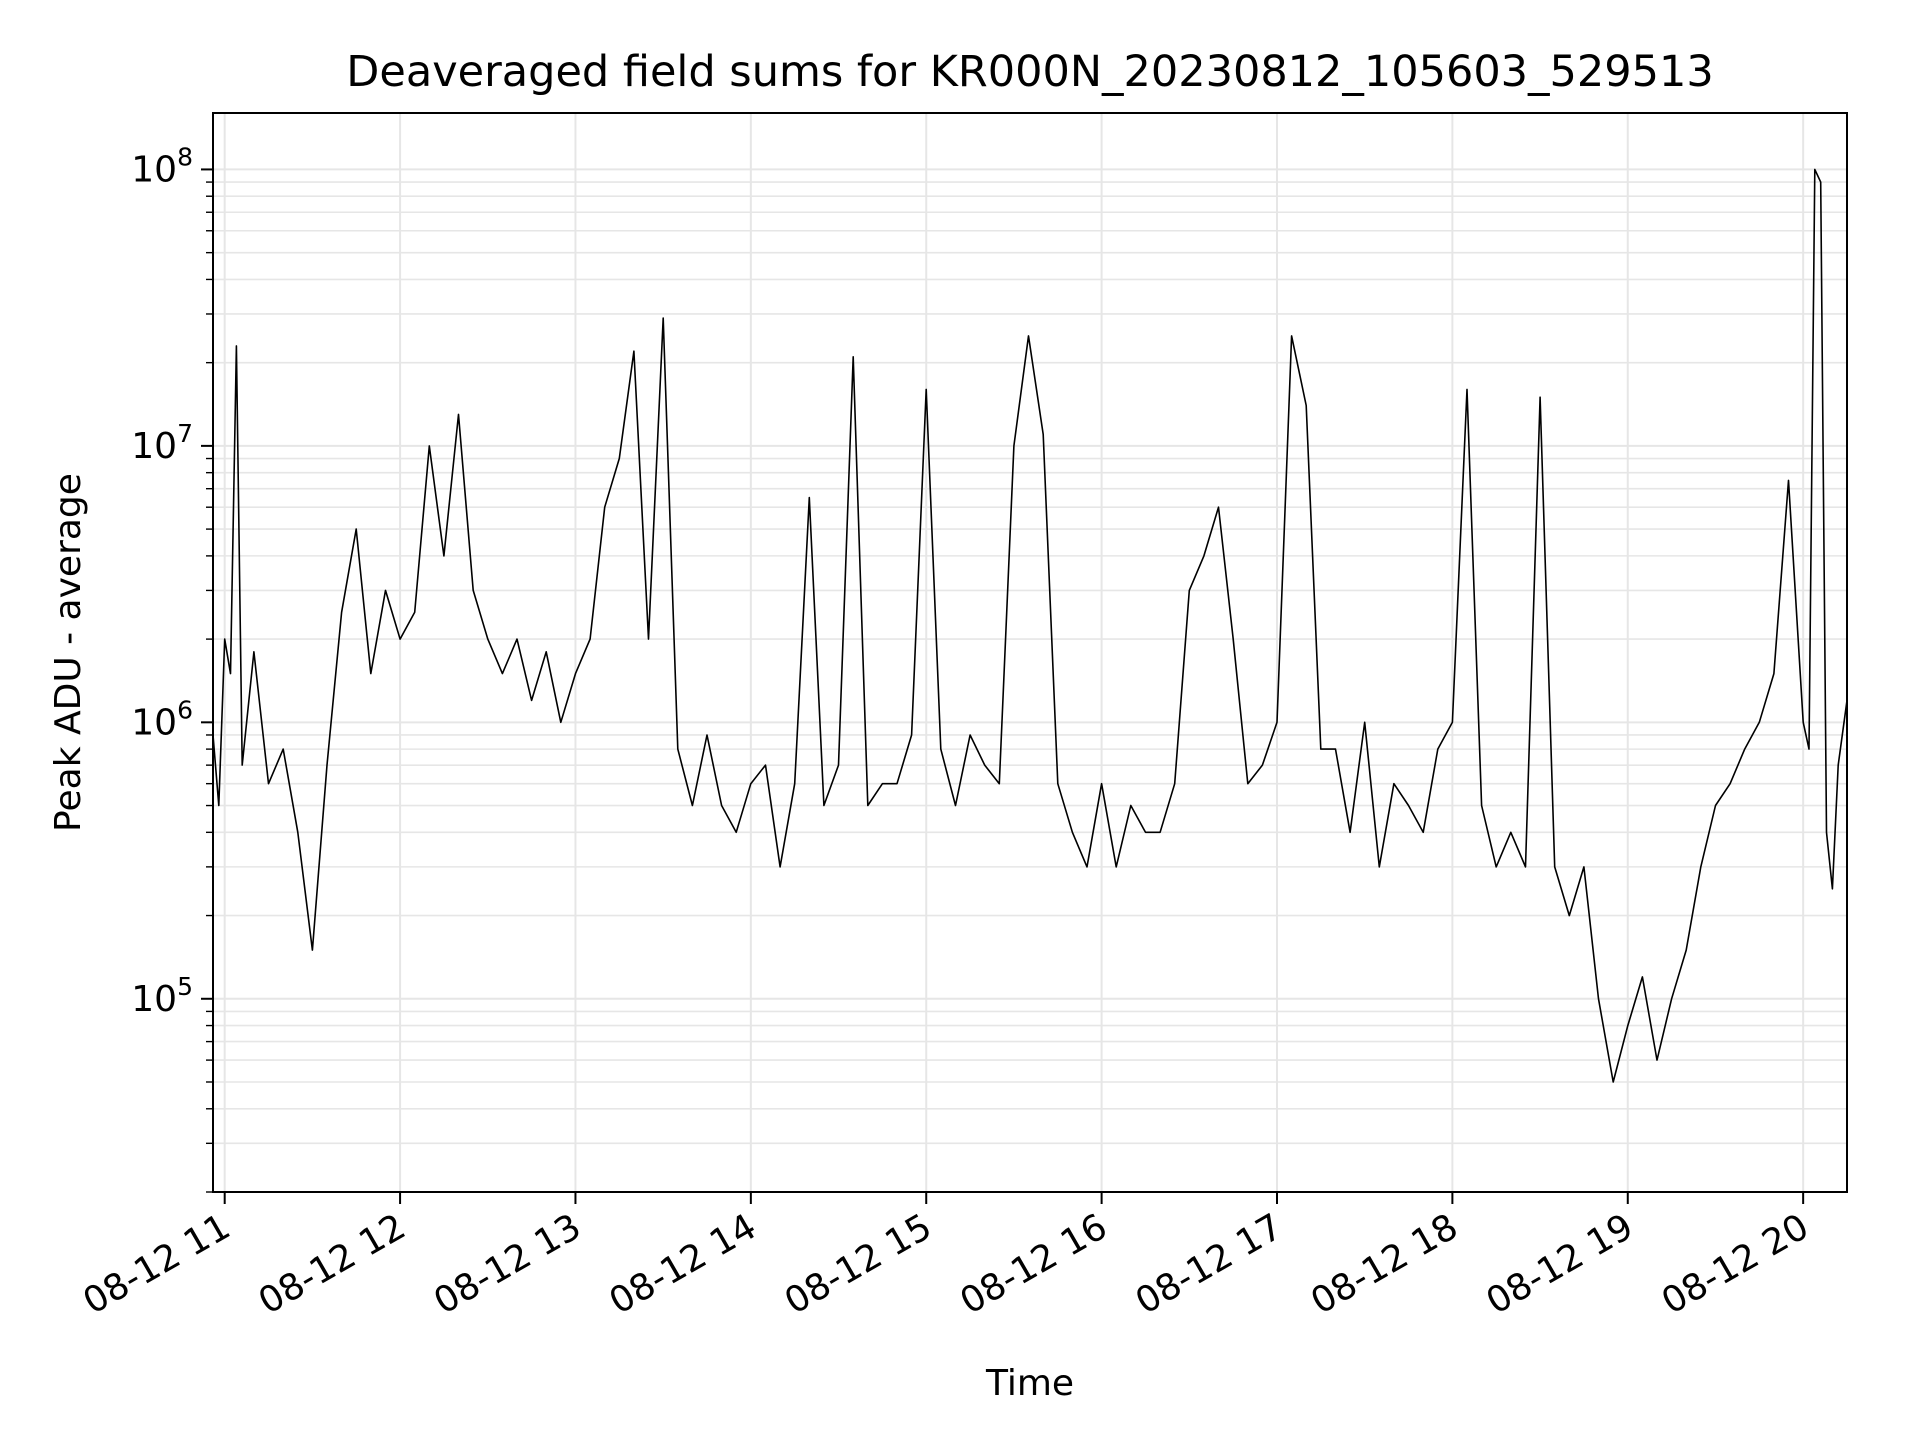 This screenshot has height=1445, width=1920. What do you see at coordinates (162, 166) in the screenshot?
I see `y-tick-label: 10⁸` at bounding box center [162, 166].